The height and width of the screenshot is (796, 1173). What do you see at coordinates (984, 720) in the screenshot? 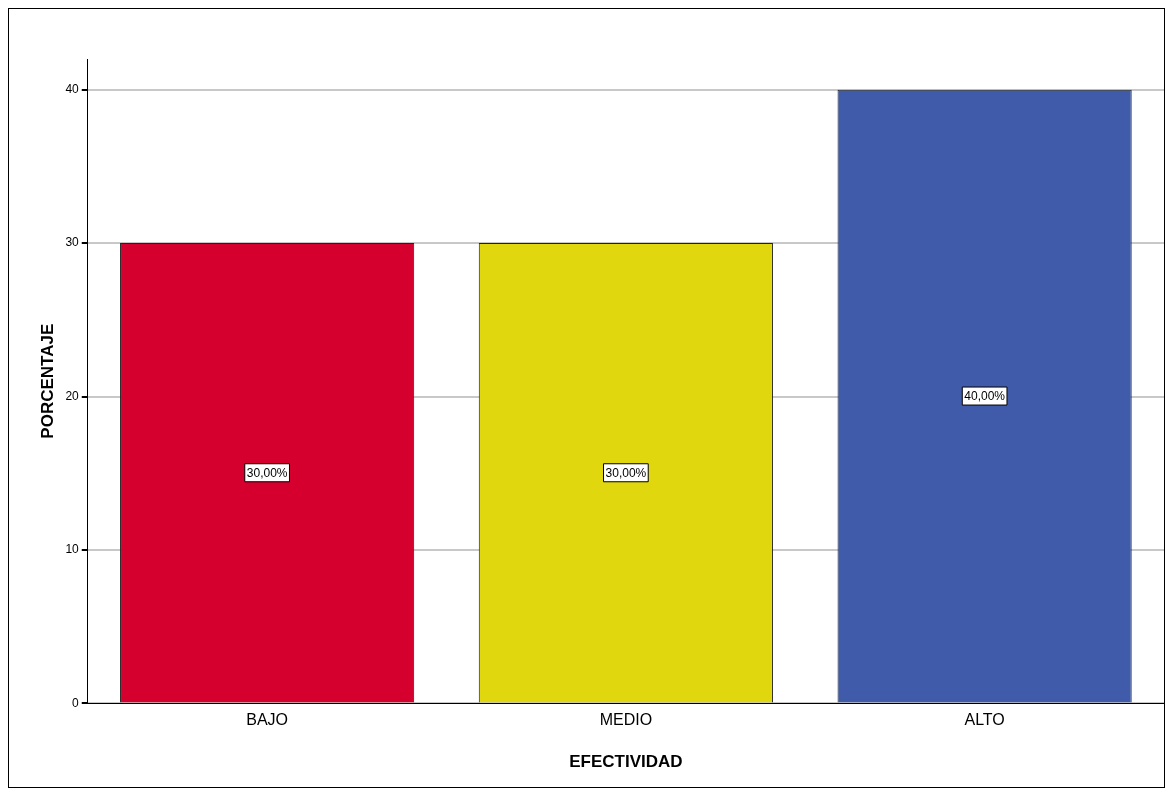
I see `x-tick-label: ALTO` at bounding box center [984, 720].